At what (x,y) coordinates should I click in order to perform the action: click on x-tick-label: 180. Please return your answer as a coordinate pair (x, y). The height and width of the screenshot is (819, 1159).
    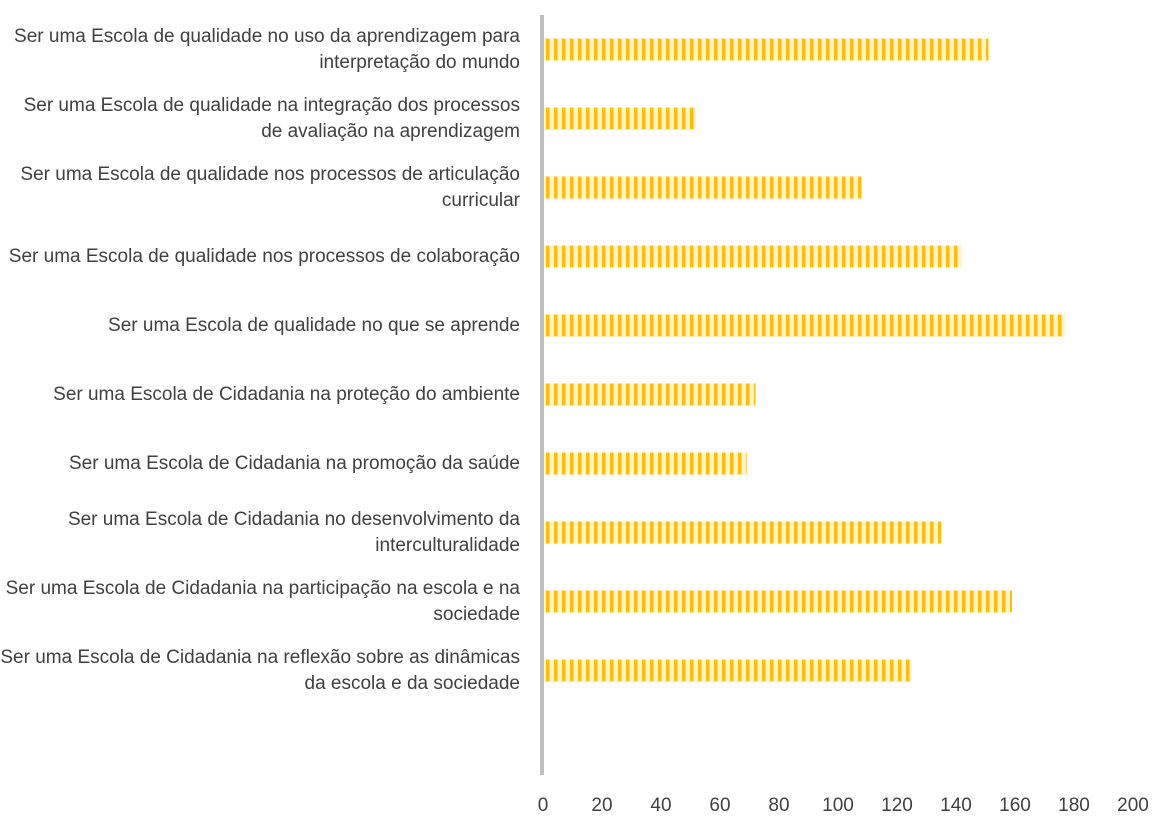
    Looking at the image, I should click on (1074, 805).